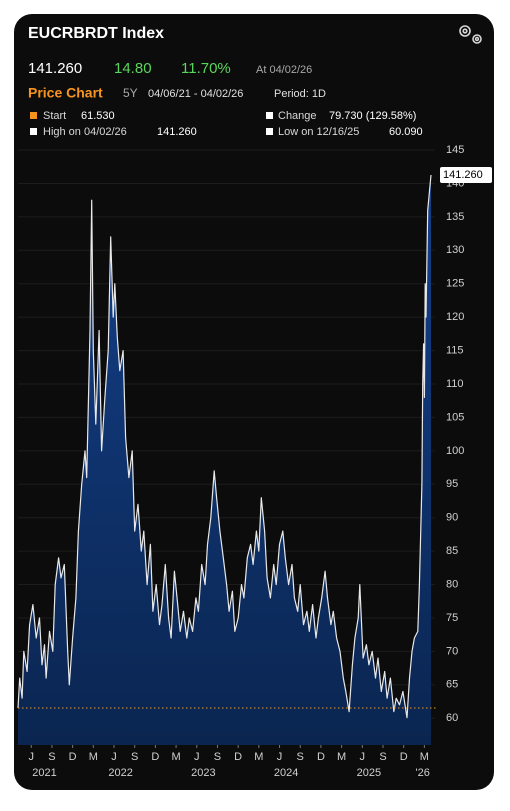 The width and height of the screenshot is (510, 811). Describe the element at coordinates (455, 451) in the screenshot. I see `y-tick-label: 100` at that location.